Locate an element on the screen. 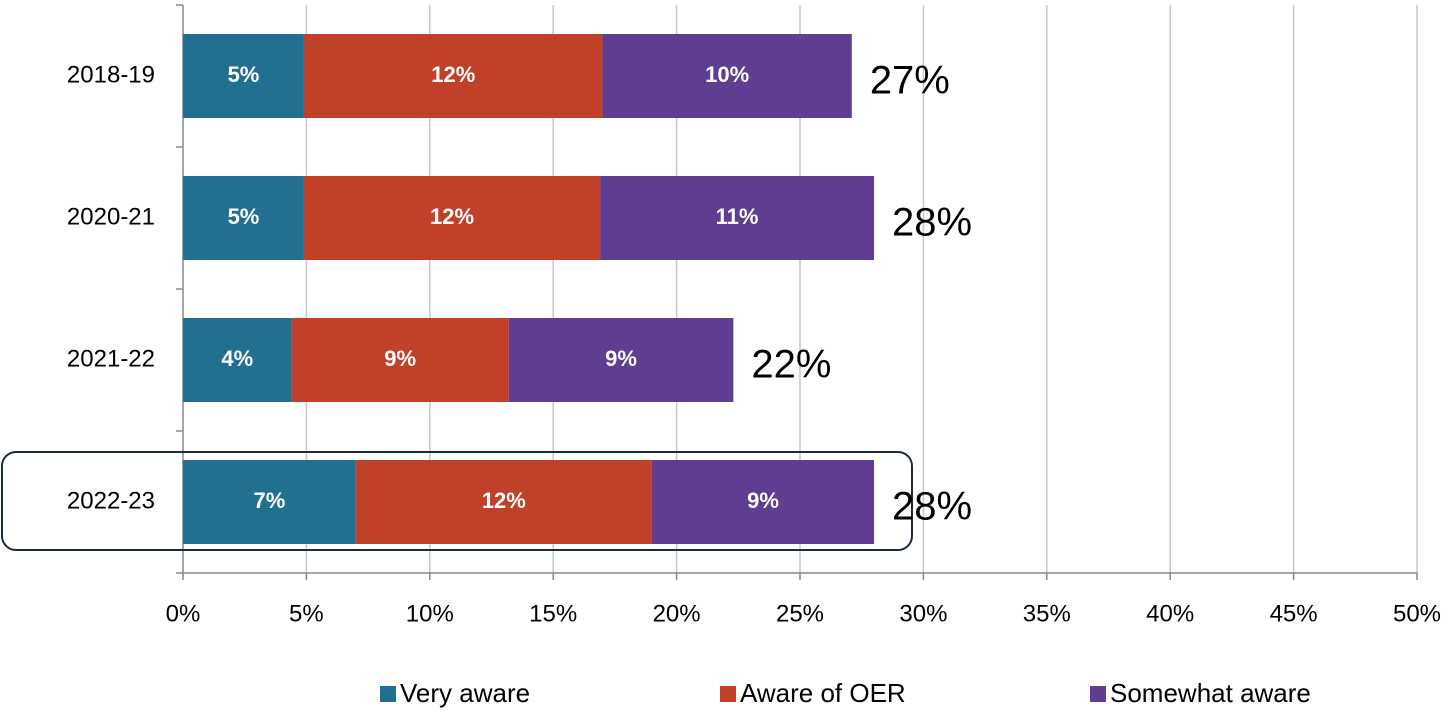 This screenshot has height=713, width=1445. x-tick-label: 30% is located at coordinates (923, 613).